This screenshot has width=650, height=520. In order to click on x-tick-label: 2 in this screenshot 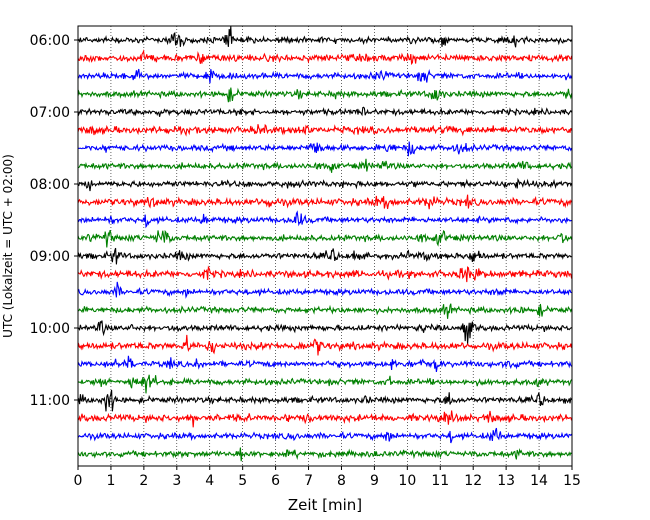, I will do `click(143, 481)`.